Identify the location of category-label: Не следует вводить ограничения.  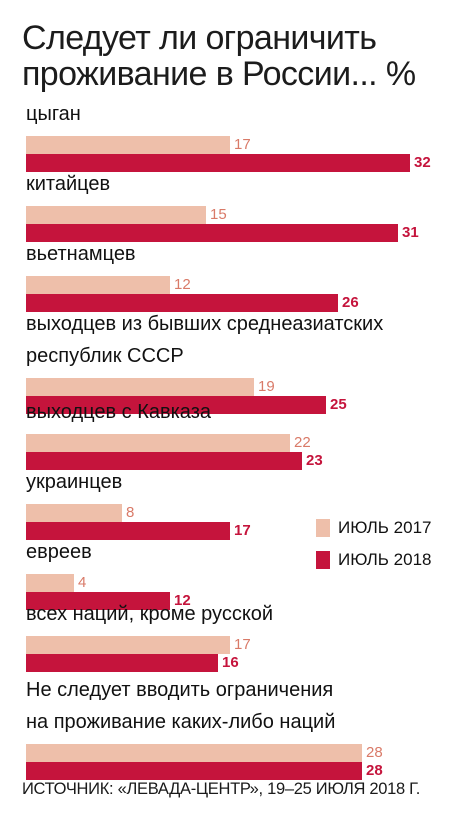
(180, 690).